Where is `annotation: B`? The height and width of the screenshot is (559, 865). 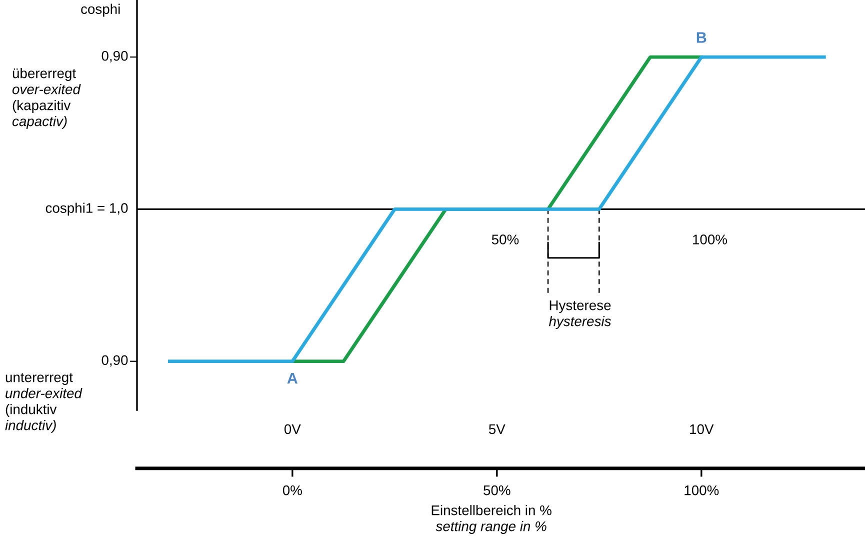
annotation: B is located at coordinates (701, 37).